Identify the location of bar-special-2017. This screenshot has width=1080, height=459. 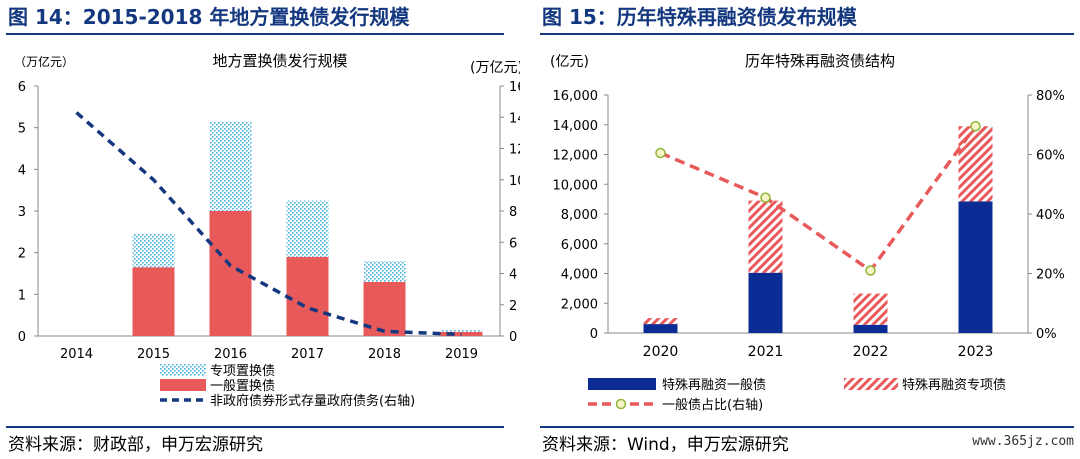
(307, 228).